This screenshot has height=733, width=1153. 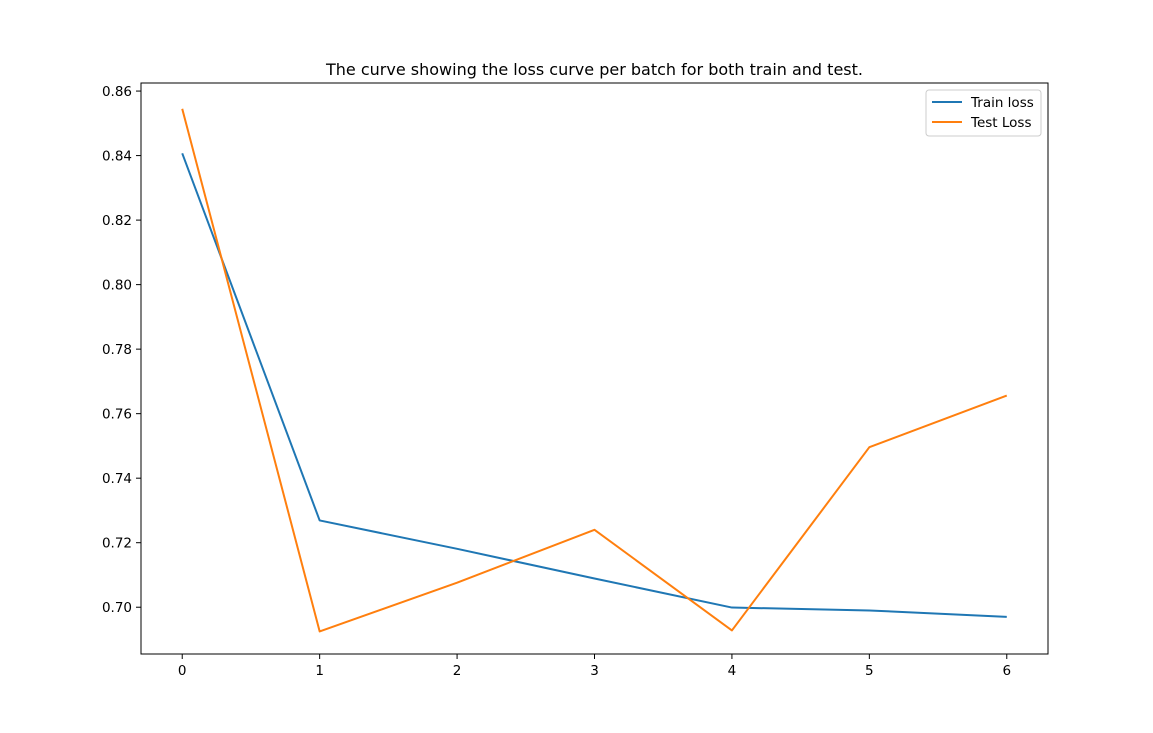 What do you see at coordinates (182, 671) in the screenshot?
I see `x-tick-label: 0` at bounding box center [182, 671].